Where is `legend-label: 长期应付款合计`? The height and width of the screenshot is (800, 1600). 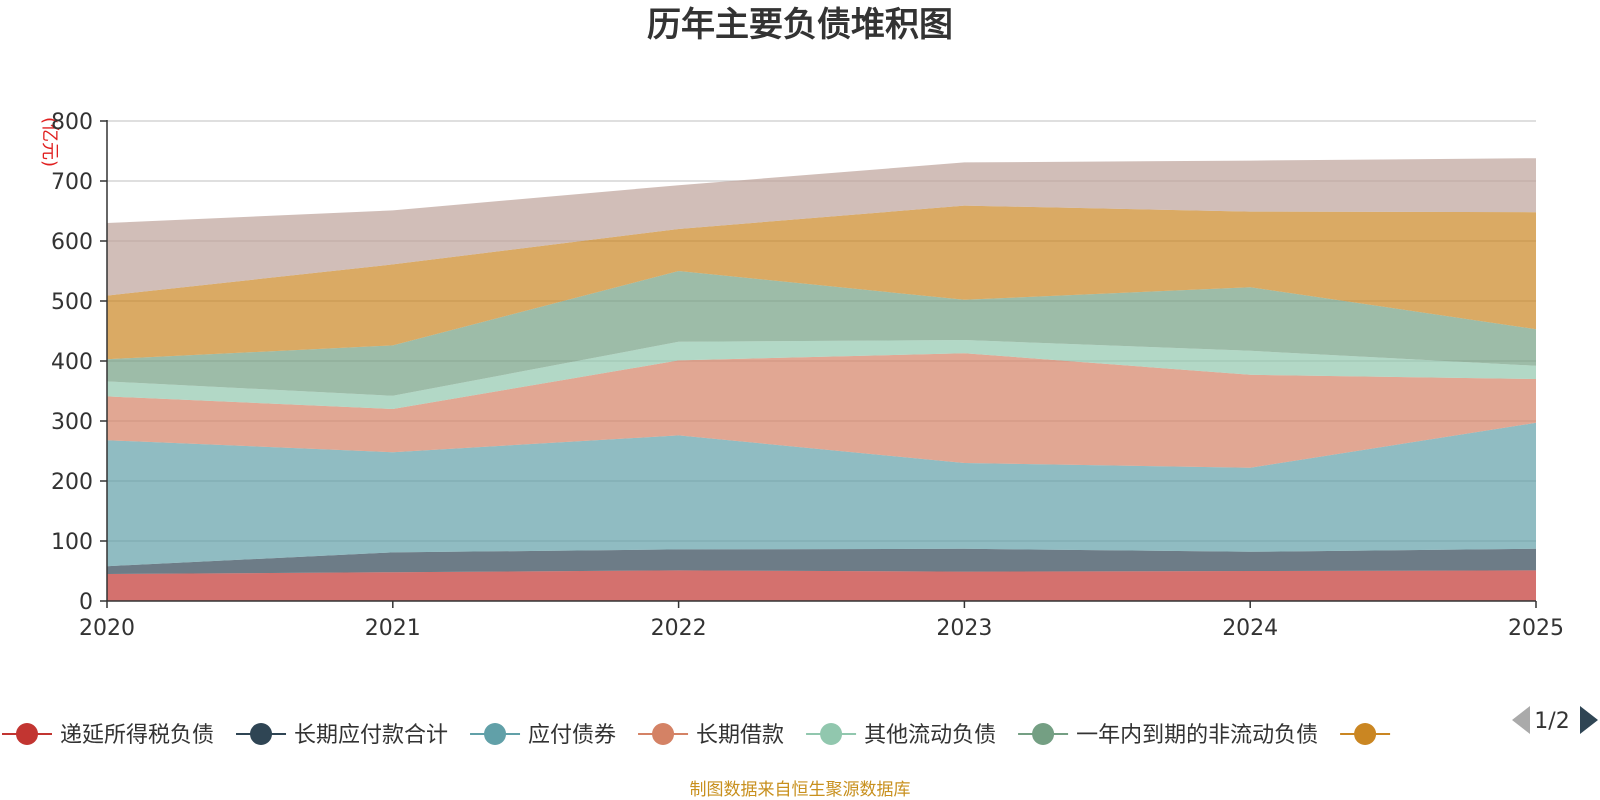
legend-label: 长期应付款合计 is located at coordinates (371, 735).